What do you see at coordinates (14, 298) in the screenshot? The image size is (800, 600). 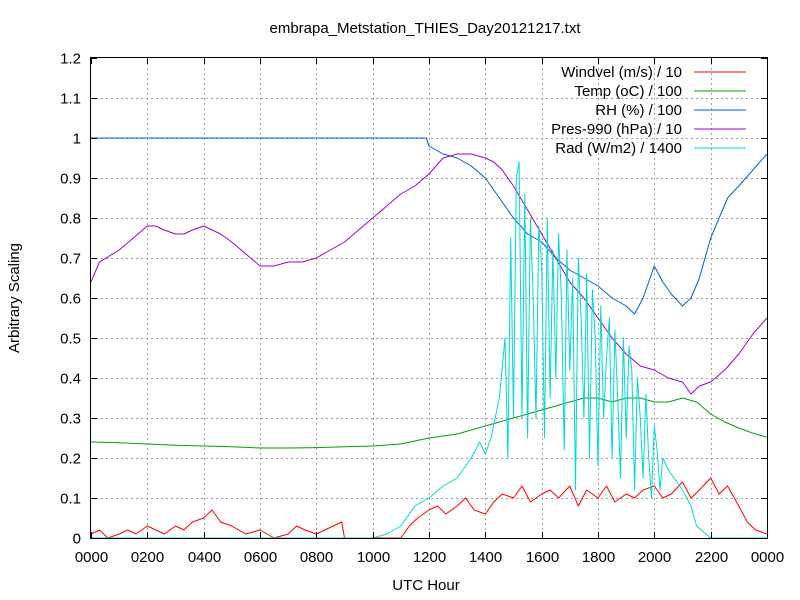 I see `y-axis-label: Arbitrary Scaling` at bounding box center [14, 298].